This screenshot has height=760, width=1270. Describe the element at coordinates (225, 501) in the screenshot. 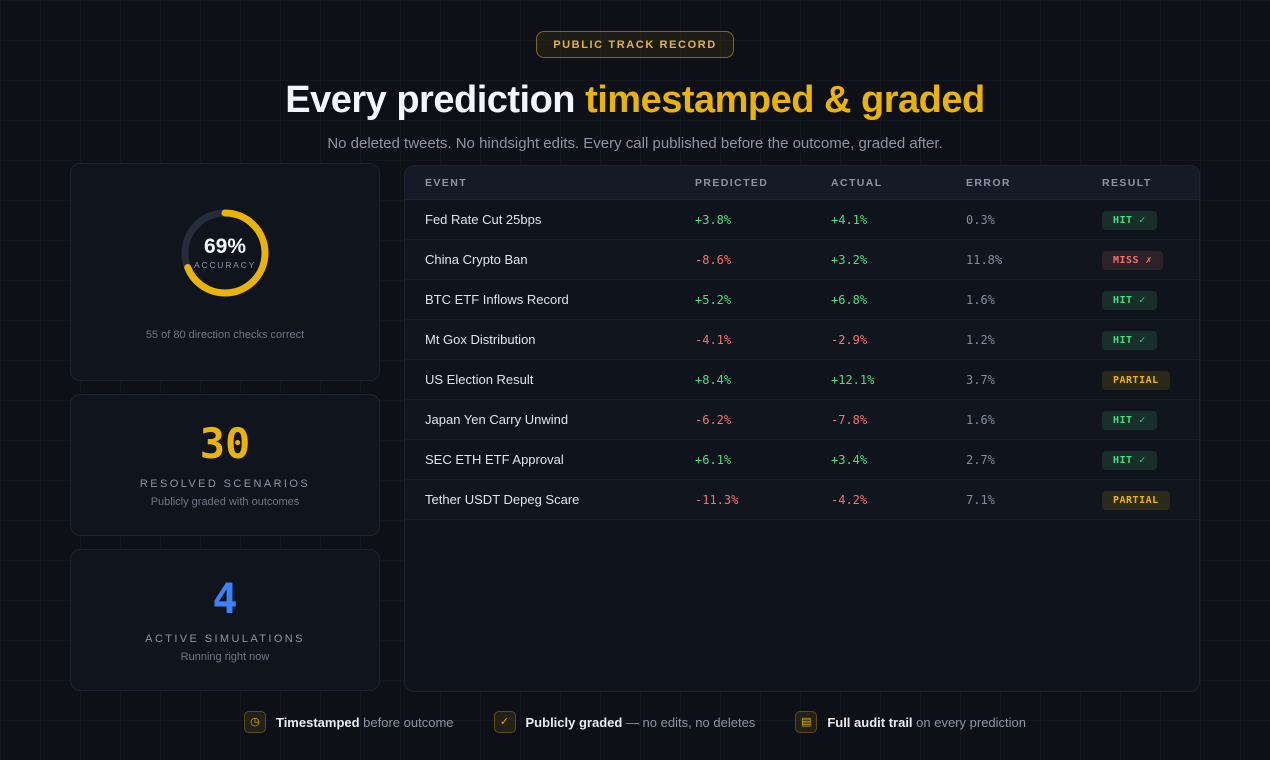

I see `resolved-caption: Publicly graded with outcomes` at that location.